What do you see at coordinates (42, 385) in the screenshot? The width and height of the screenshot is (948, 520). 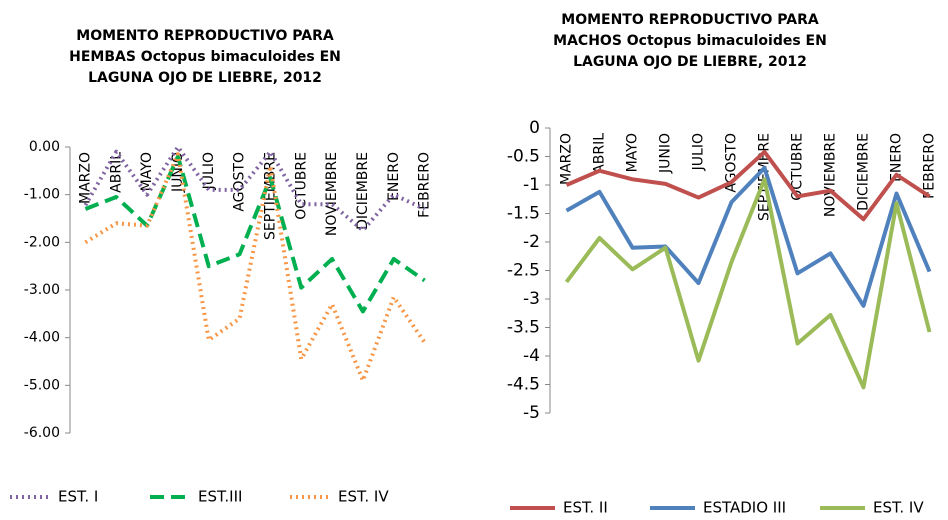 I see `y-tick-label: -5.00` at bounding box center [42, 385].